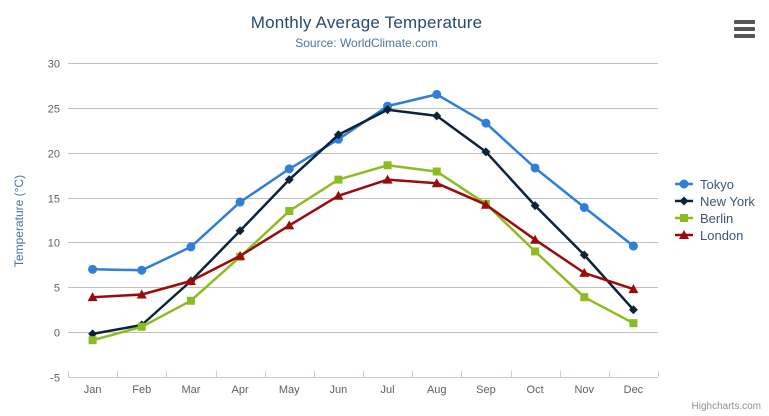 The width and height of the screenshot is (769, 416). What do you see at coordinates (684, 184) in the screenshot?
I see `legend-marker-circle-icon` at bounding box center [684, 184].